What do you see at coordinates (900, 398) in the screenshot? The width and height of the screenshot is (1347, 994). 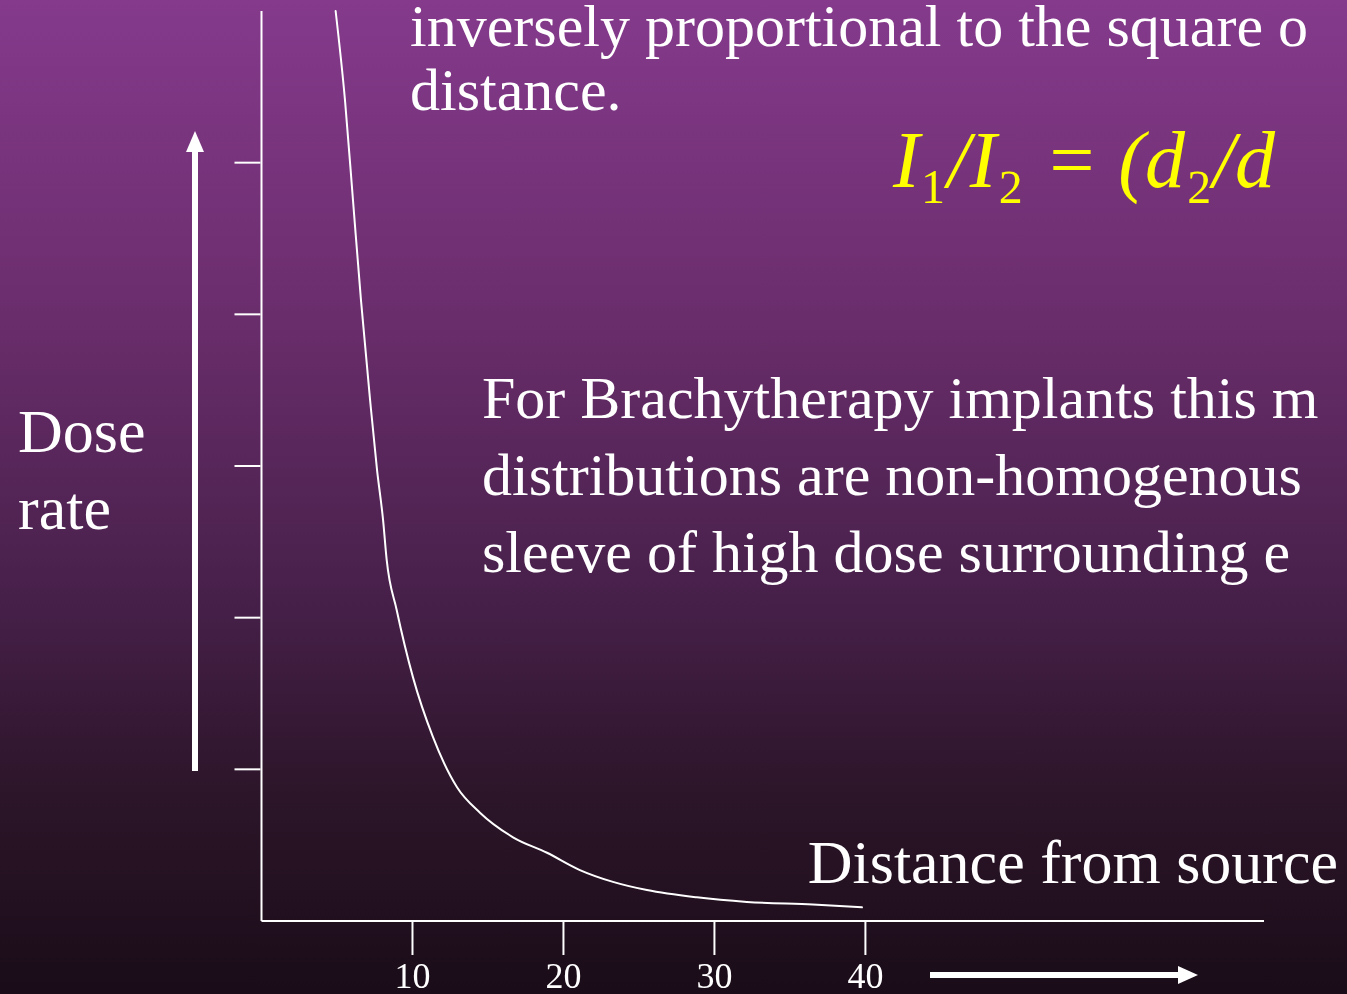 I see `annotation: For Brachytherapy implants this m` at bounding box center [900, 398].